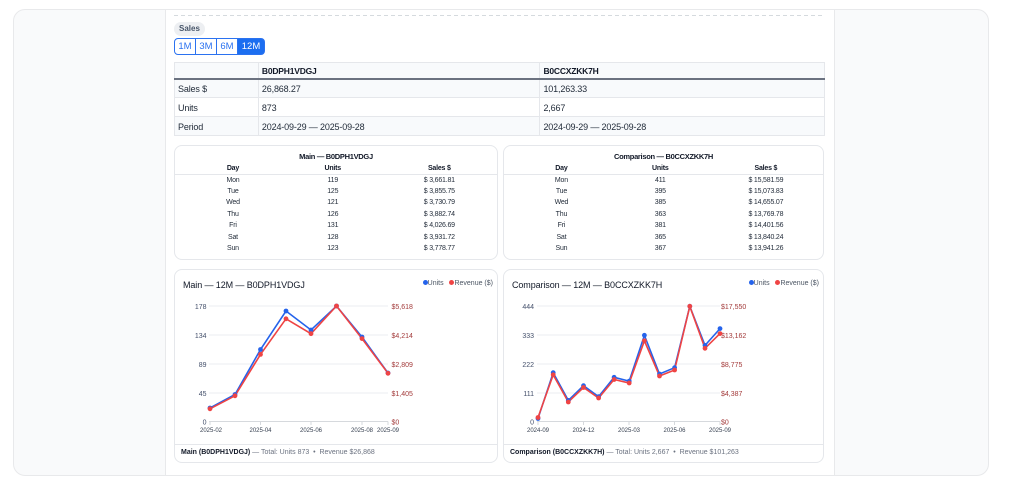  I want to click on svg-text: 2025-03, so click(629, 431).